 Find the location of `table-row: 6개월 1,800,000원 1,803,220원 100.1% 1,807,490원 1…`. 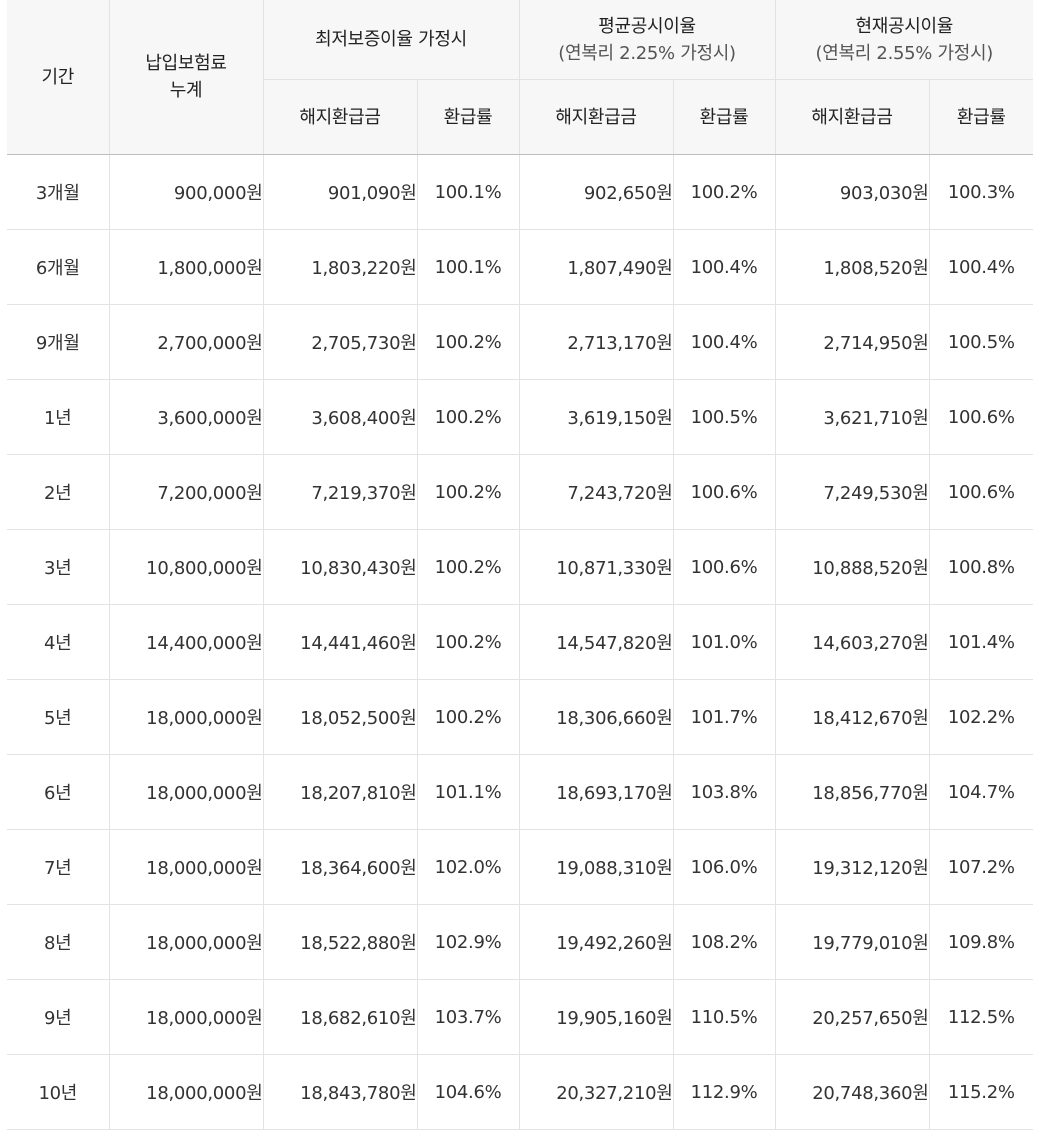

table-row: 6개월 1,800,000원 1,803,220원 100.1% 1,807,490원 1… is located at coordinates (520, 267).